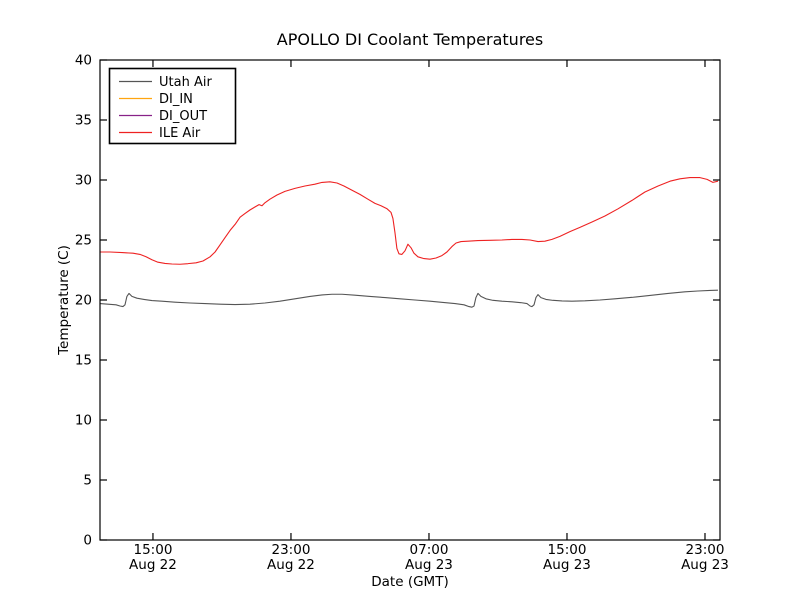 This screenshot has width=800, height=600. What do you see at coordinates (83, 61) in the screenshot?
I see `y-tick-label: 40` at bounding box center [83, 61].